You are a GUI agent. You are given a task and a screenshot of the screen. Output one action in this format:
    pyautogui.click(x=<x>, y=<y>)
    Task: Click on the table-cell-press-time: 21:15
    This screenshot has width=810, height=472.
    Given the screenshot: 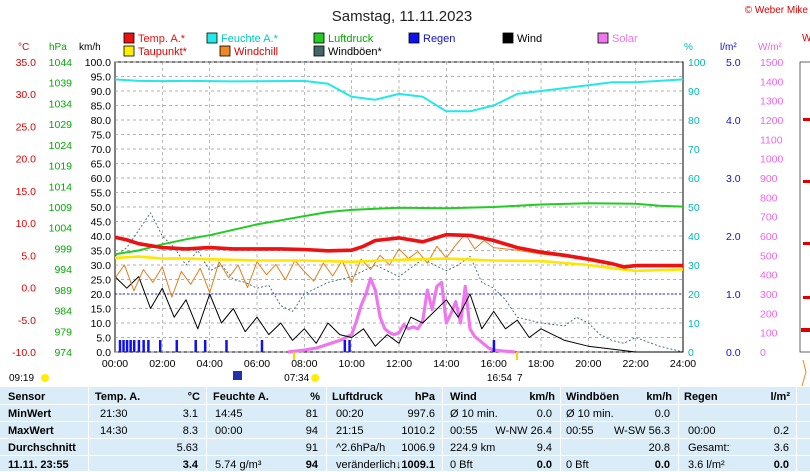 What is the action you would take?
    pyautogui.click(x=350, y=431)
    